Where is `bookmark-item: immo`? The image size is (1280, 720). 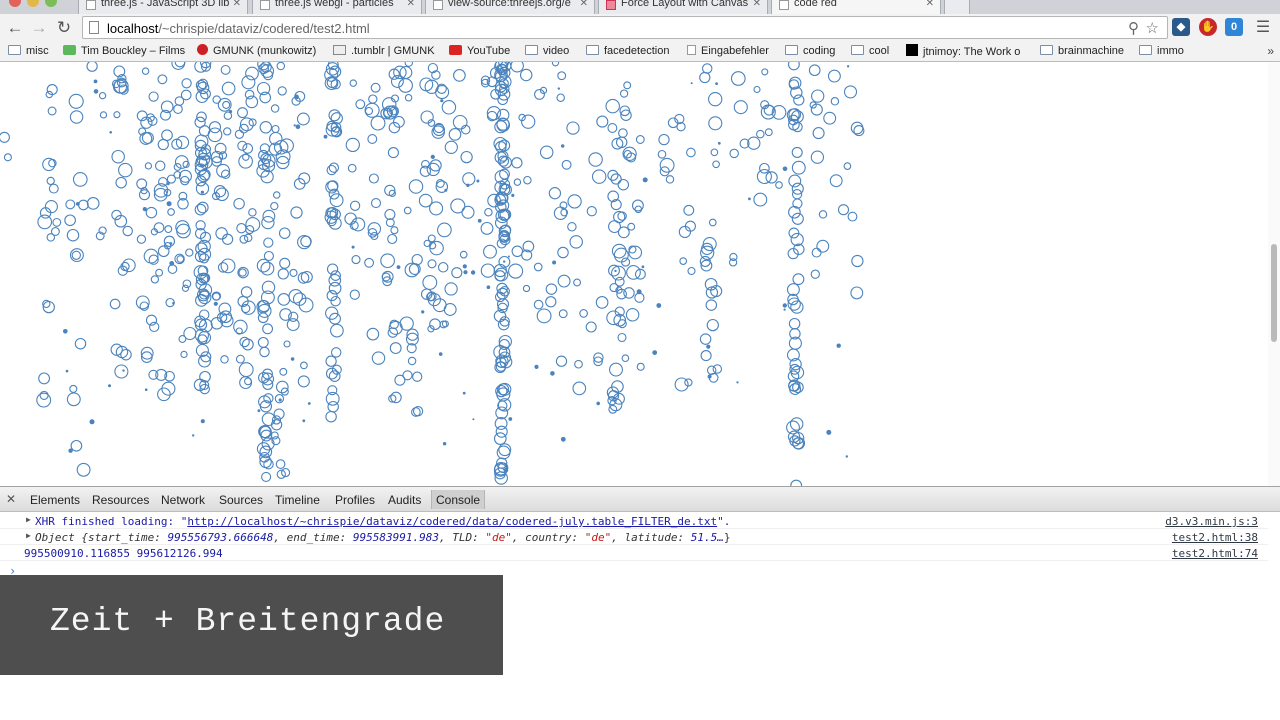 bookmark-item: immo is located at coordinates (1161, 52).